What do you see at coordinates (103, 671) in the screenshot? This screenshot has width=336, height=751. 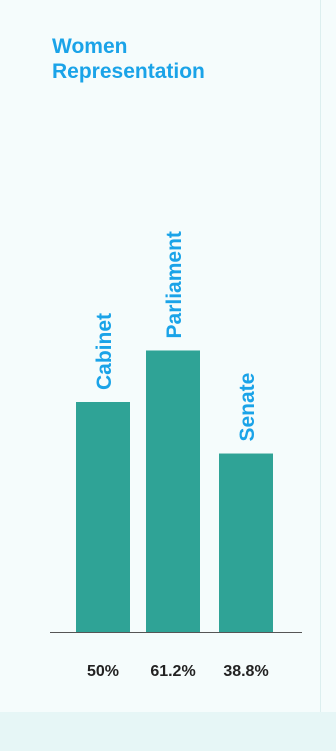 I see `value-label-cabinet: 50%` at bounding box center [103, 671].